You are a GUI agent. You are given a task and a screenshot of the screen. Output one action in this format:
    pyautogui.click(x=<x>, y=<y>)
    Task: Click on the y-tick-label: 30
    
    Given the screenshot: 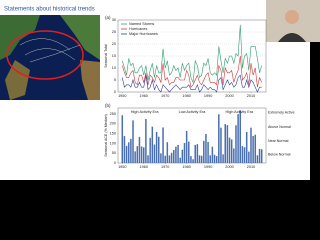 What is the action you would take?
    pyautogui.click(x=114, y=20)
    